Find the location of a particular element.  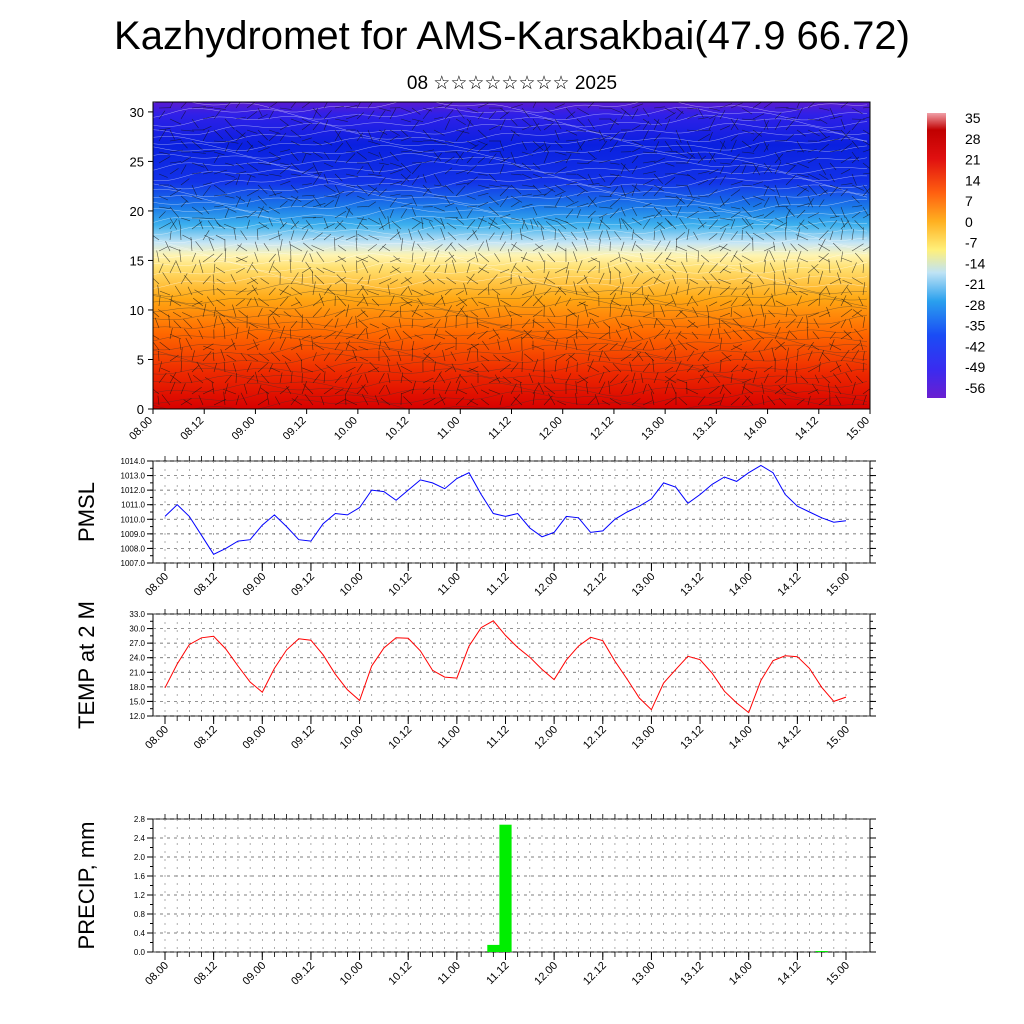

x-tick-label: 11.00 is located at coordinates (448, 428).